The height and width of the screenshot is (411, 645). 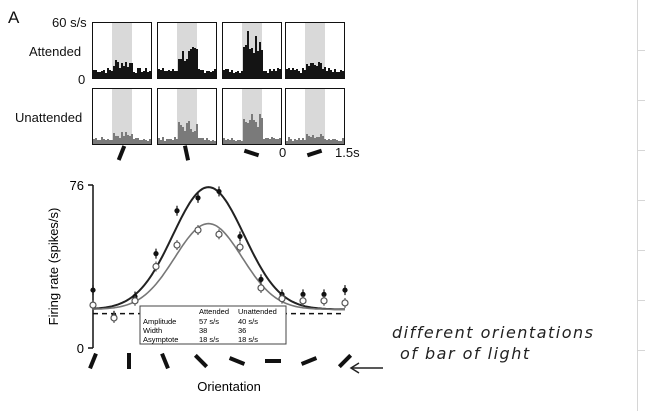 I want to click on y-axis-label: Firing rate (spikes/s), so click(x=53, y=267).